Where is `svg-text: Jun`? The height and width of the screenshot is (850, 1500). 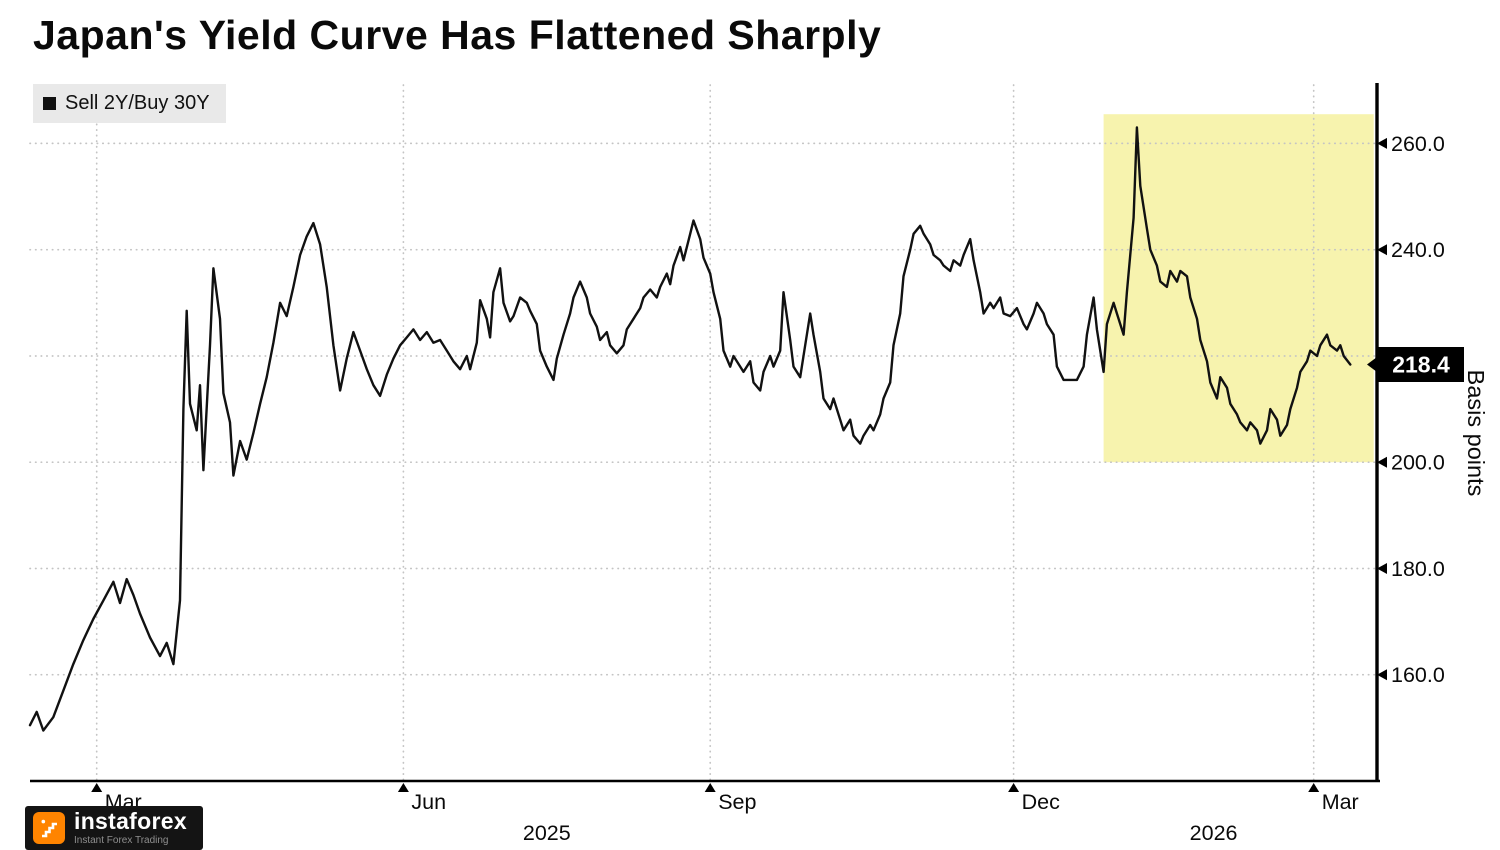 svg-text: Jun is located at coordinates (428, 802).